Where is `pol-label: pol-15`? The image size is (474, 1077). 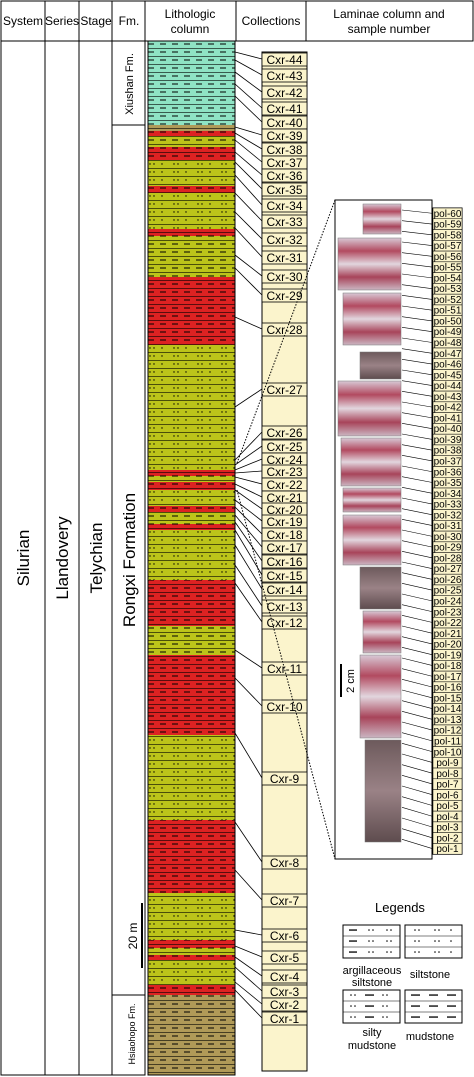 pol-label: pol-15 is located at coordinates (448, 698).